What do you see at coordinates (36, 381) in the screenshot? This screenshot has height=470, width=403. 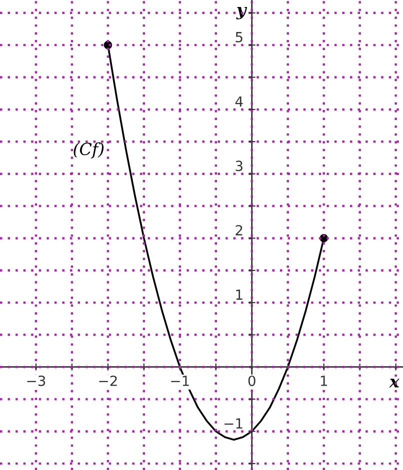 I see `x-tick-label: −3` at bounding box center [36, 381].